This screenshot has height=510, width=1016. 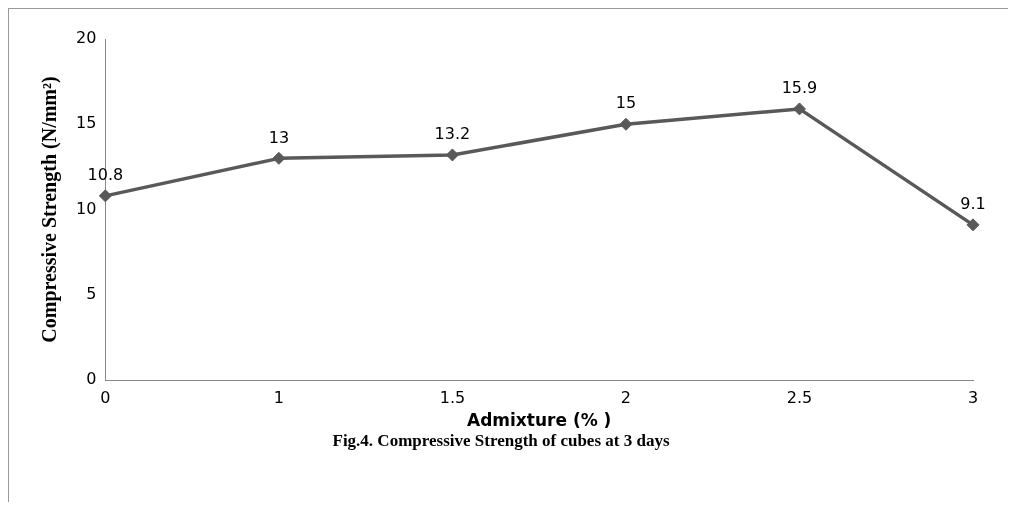 I want to click on x-tick-label: 2.5, so click(x=799, y=397).